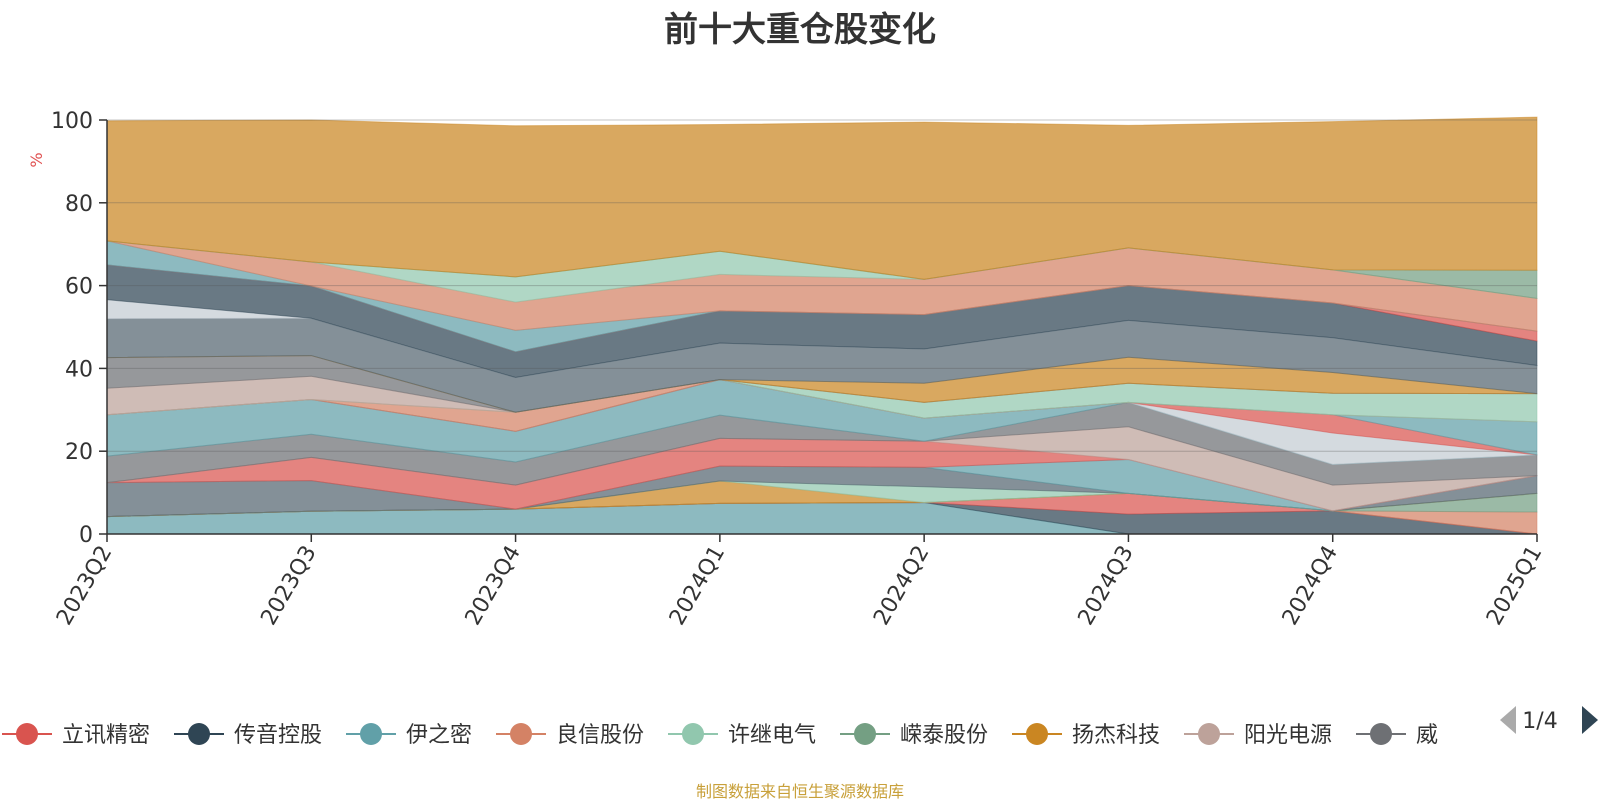  I want to click on y-tick-label-20: 20, so click(79, 452).